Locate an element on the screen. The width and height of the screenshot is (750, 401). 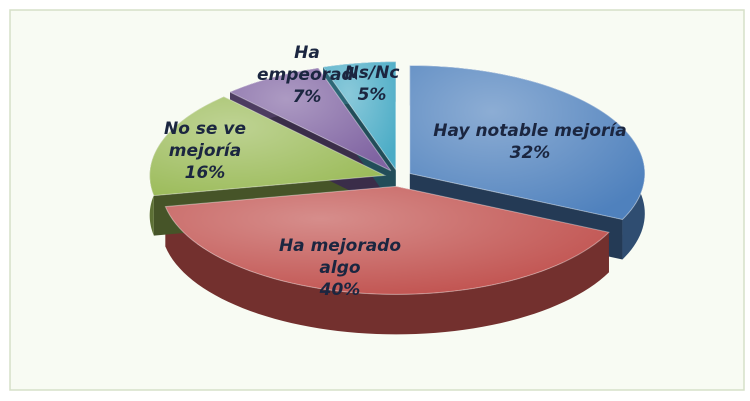
slice-label-box: Ns/Nc 5% is located at coordinates (372, 84).